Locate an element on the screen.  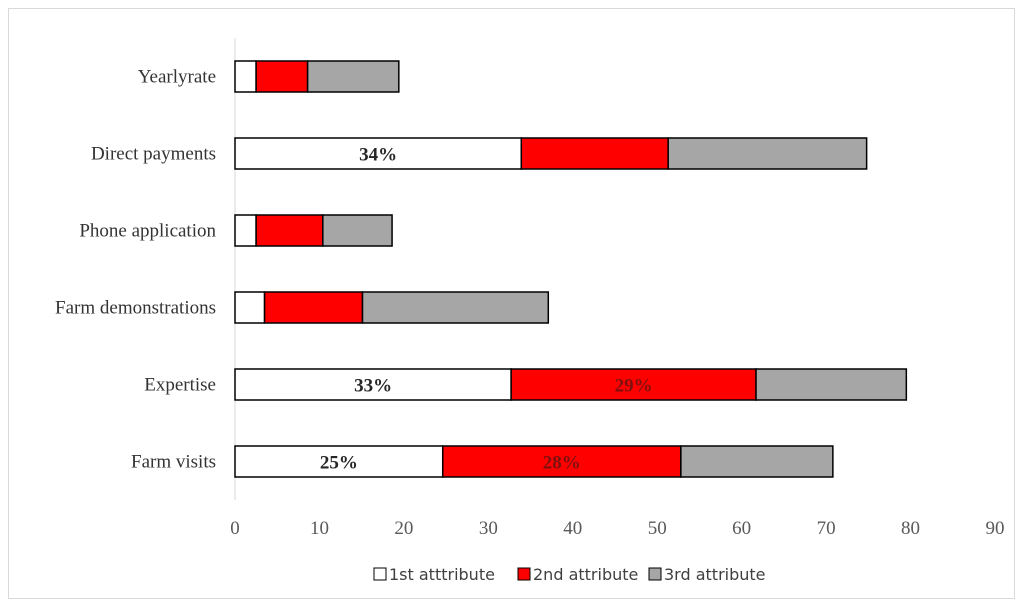
x-tick-label: 70 is located at coordinates (826, 528).